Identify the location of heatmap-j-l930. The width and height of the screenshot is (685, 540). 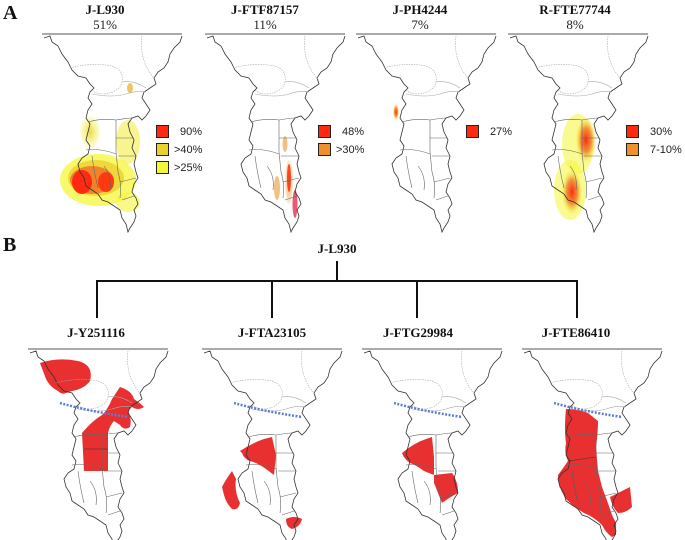
(112, 133).